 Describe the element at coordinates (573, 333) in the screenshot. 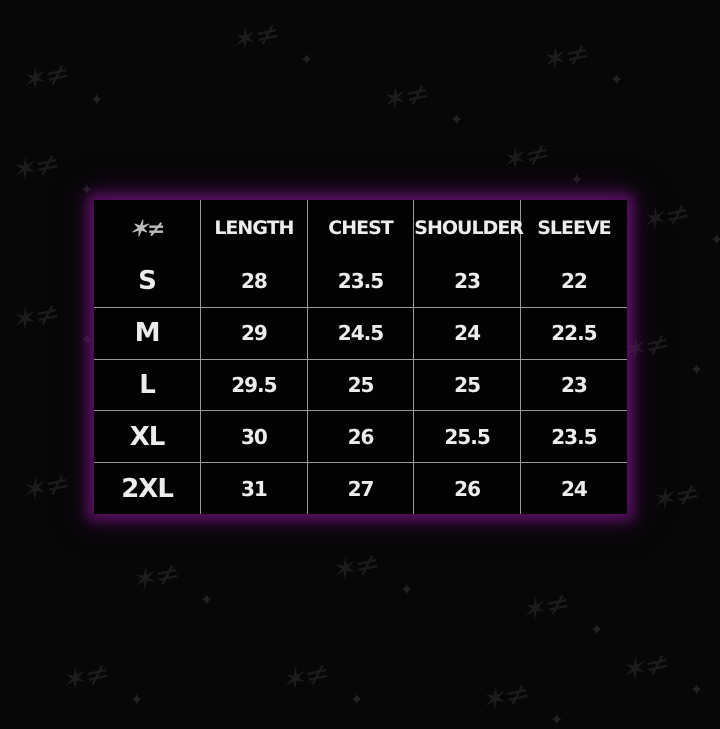

I see `measurement-cell: 22.5` at that location.